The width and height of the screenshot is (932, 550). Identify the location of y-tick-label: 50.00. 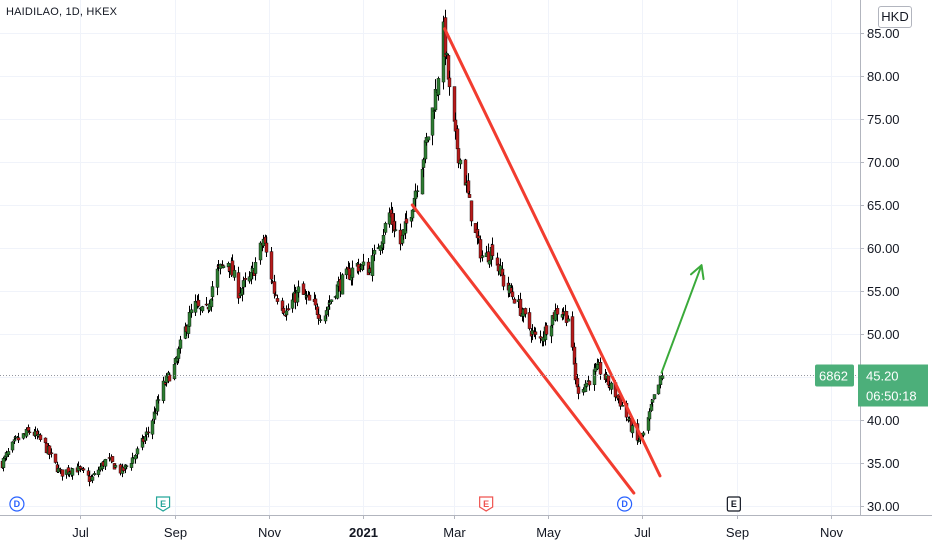
(883, 334).